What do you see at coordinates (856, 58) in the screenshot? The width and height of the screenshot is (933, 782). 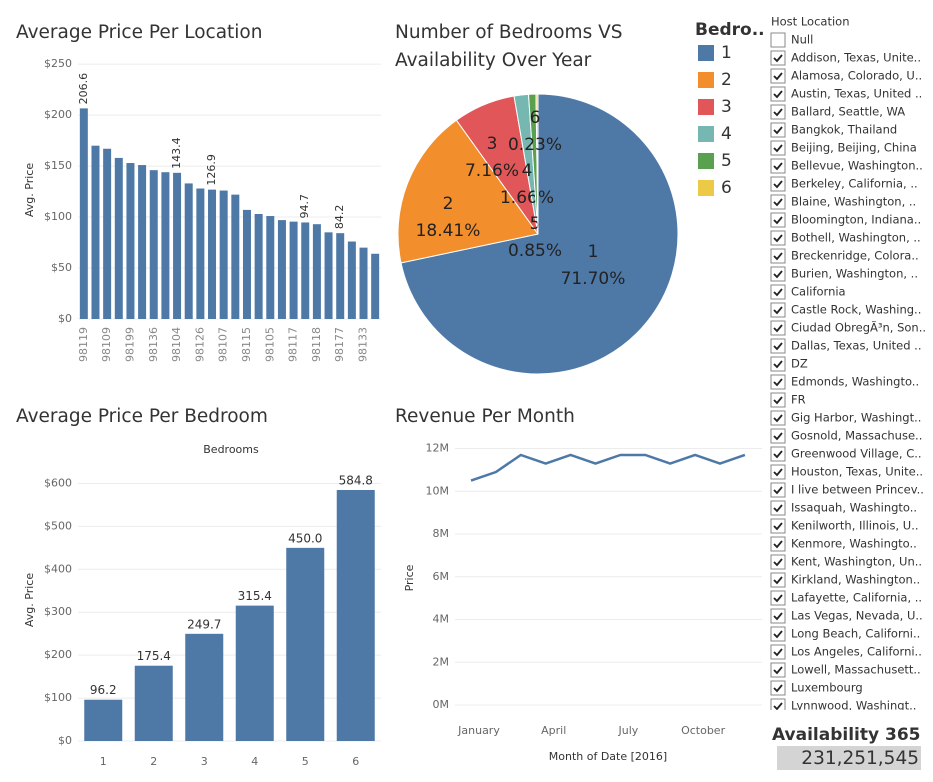 I see `filter-item: Addison, Texas, Unite..` at bounding box center [856, 58].